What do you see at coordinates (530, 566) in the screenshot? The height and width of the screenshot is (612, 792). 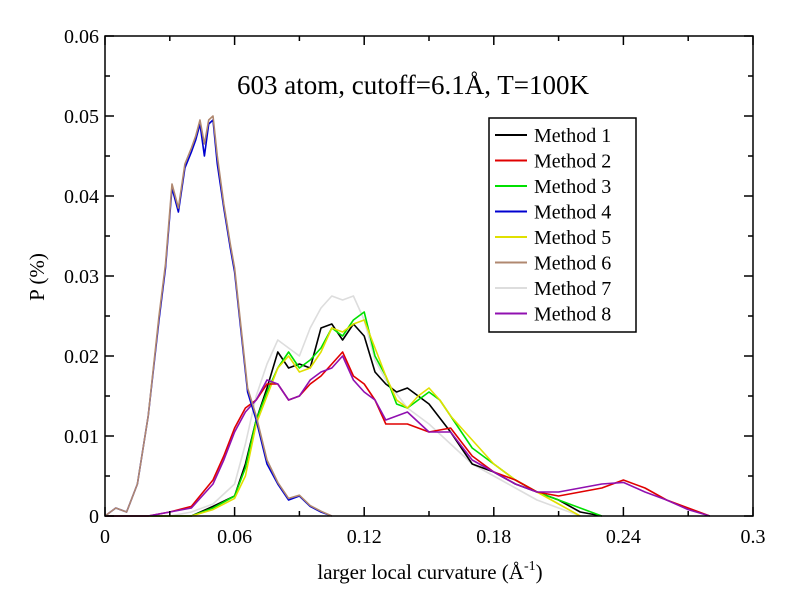 I see `x-axis-title-superscript: -1` at bounding box center [530, 566].